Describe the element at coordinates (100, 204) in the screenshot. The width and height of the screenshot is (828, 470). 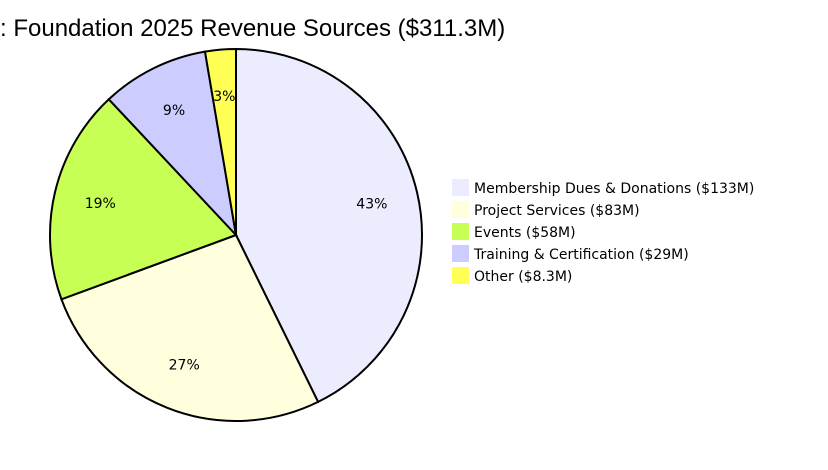
I see `slice-percent-label: 19%` at that location.